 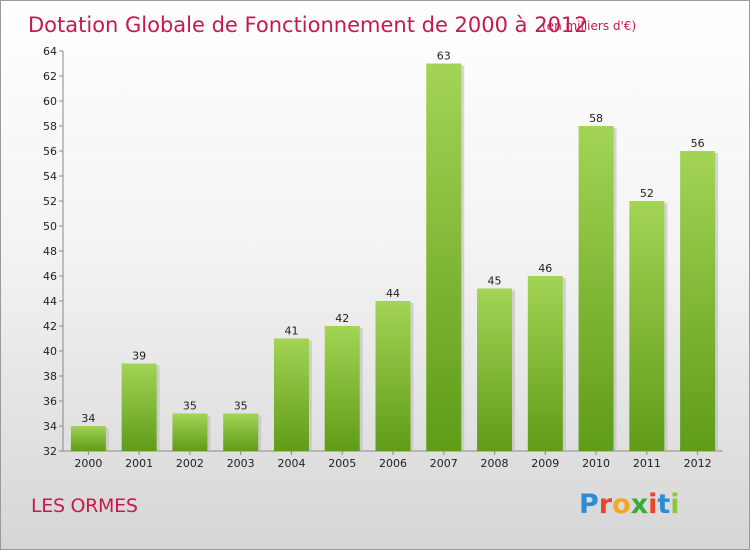 I want to click on y-tick-label: 50, so click(x=50, y=226).